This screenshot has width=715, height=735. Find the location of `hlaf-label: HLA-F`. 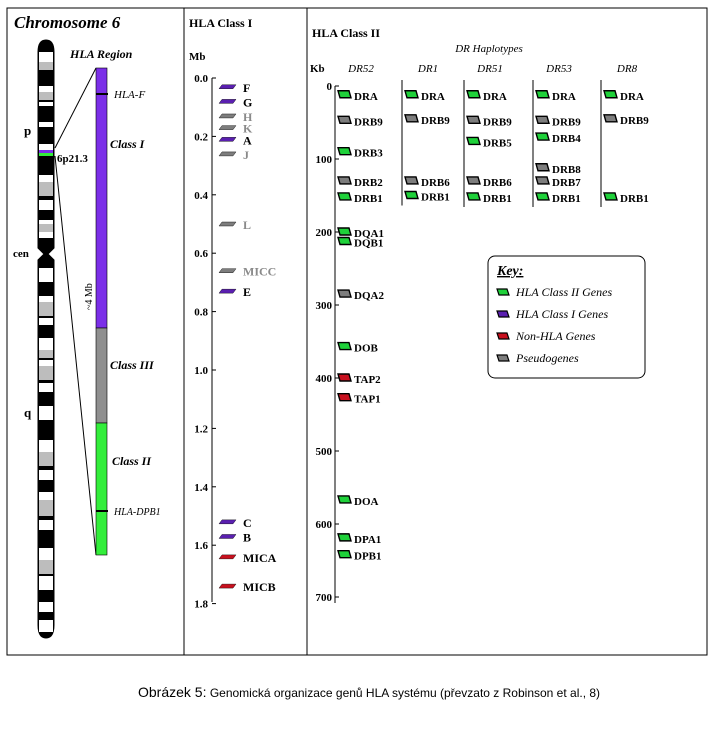

hlaf-label: HLA-F is located at coordinates (129, 95).